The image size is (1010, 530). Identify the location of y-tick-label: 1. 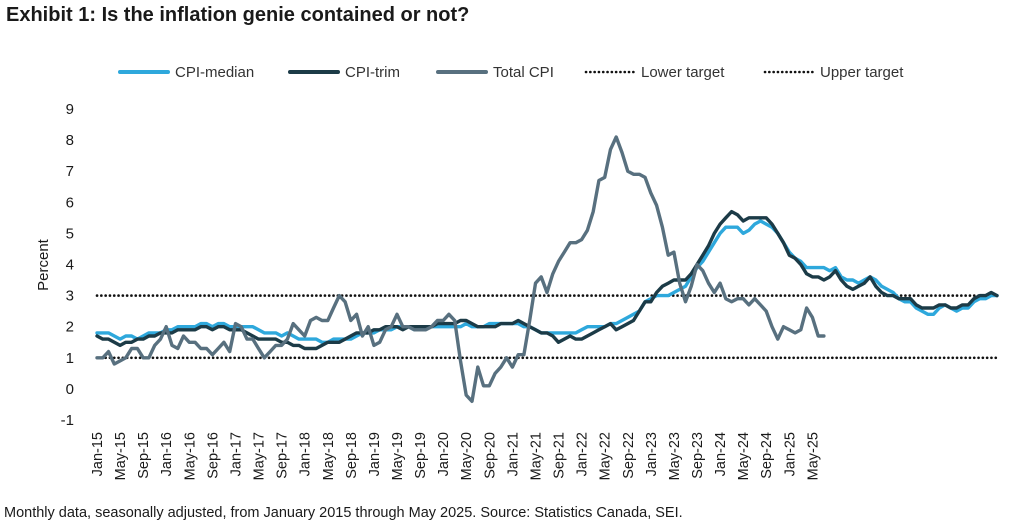
(70, 358).